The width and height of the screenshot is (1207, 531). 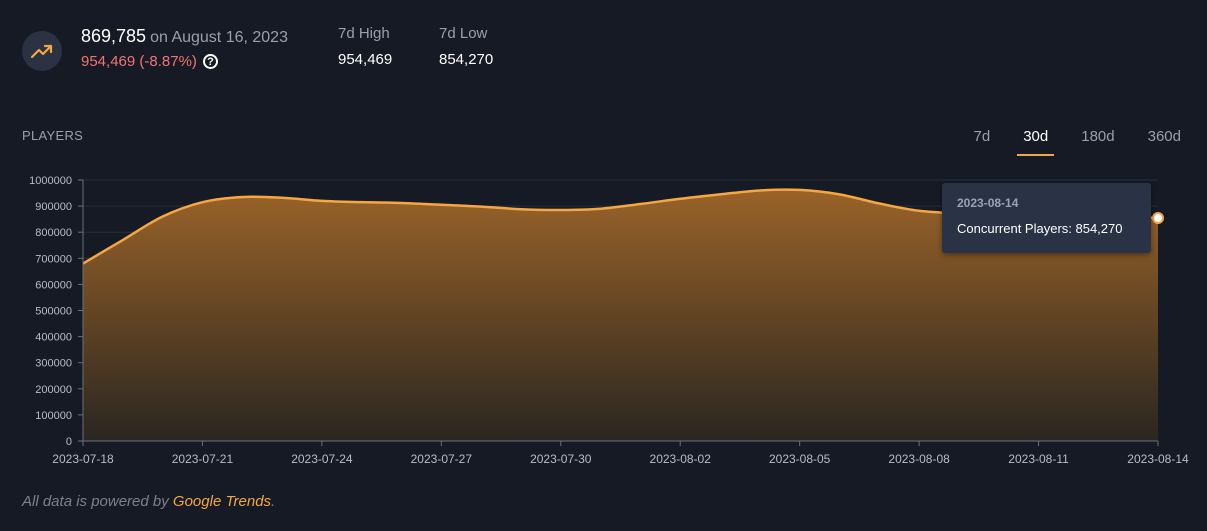 What do you see at coordinates (50, 181) in the screenshot?
I see `y-tick-label: 1000000` at bounding box center [50, 181].